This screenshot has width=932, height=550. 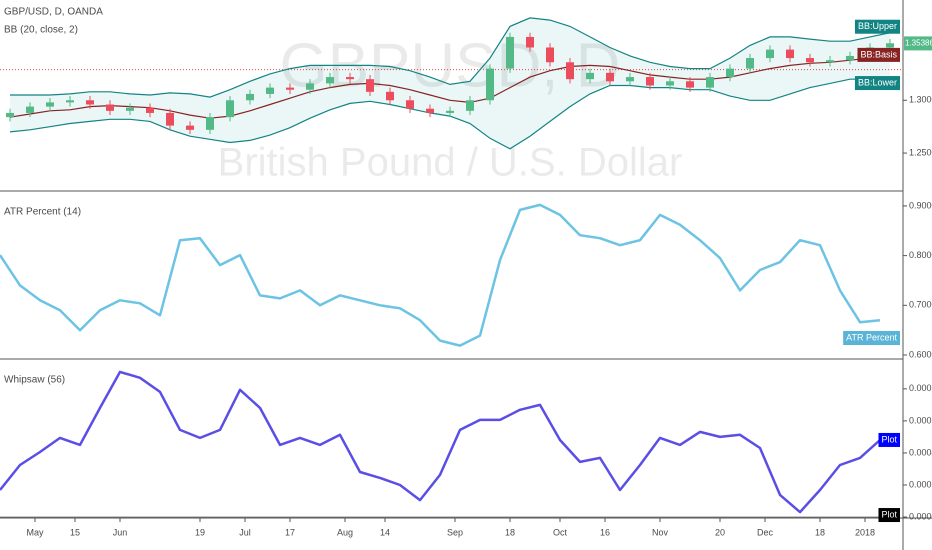 I want to click on series-tag: ATR Percent, so click(x=871, y=338).